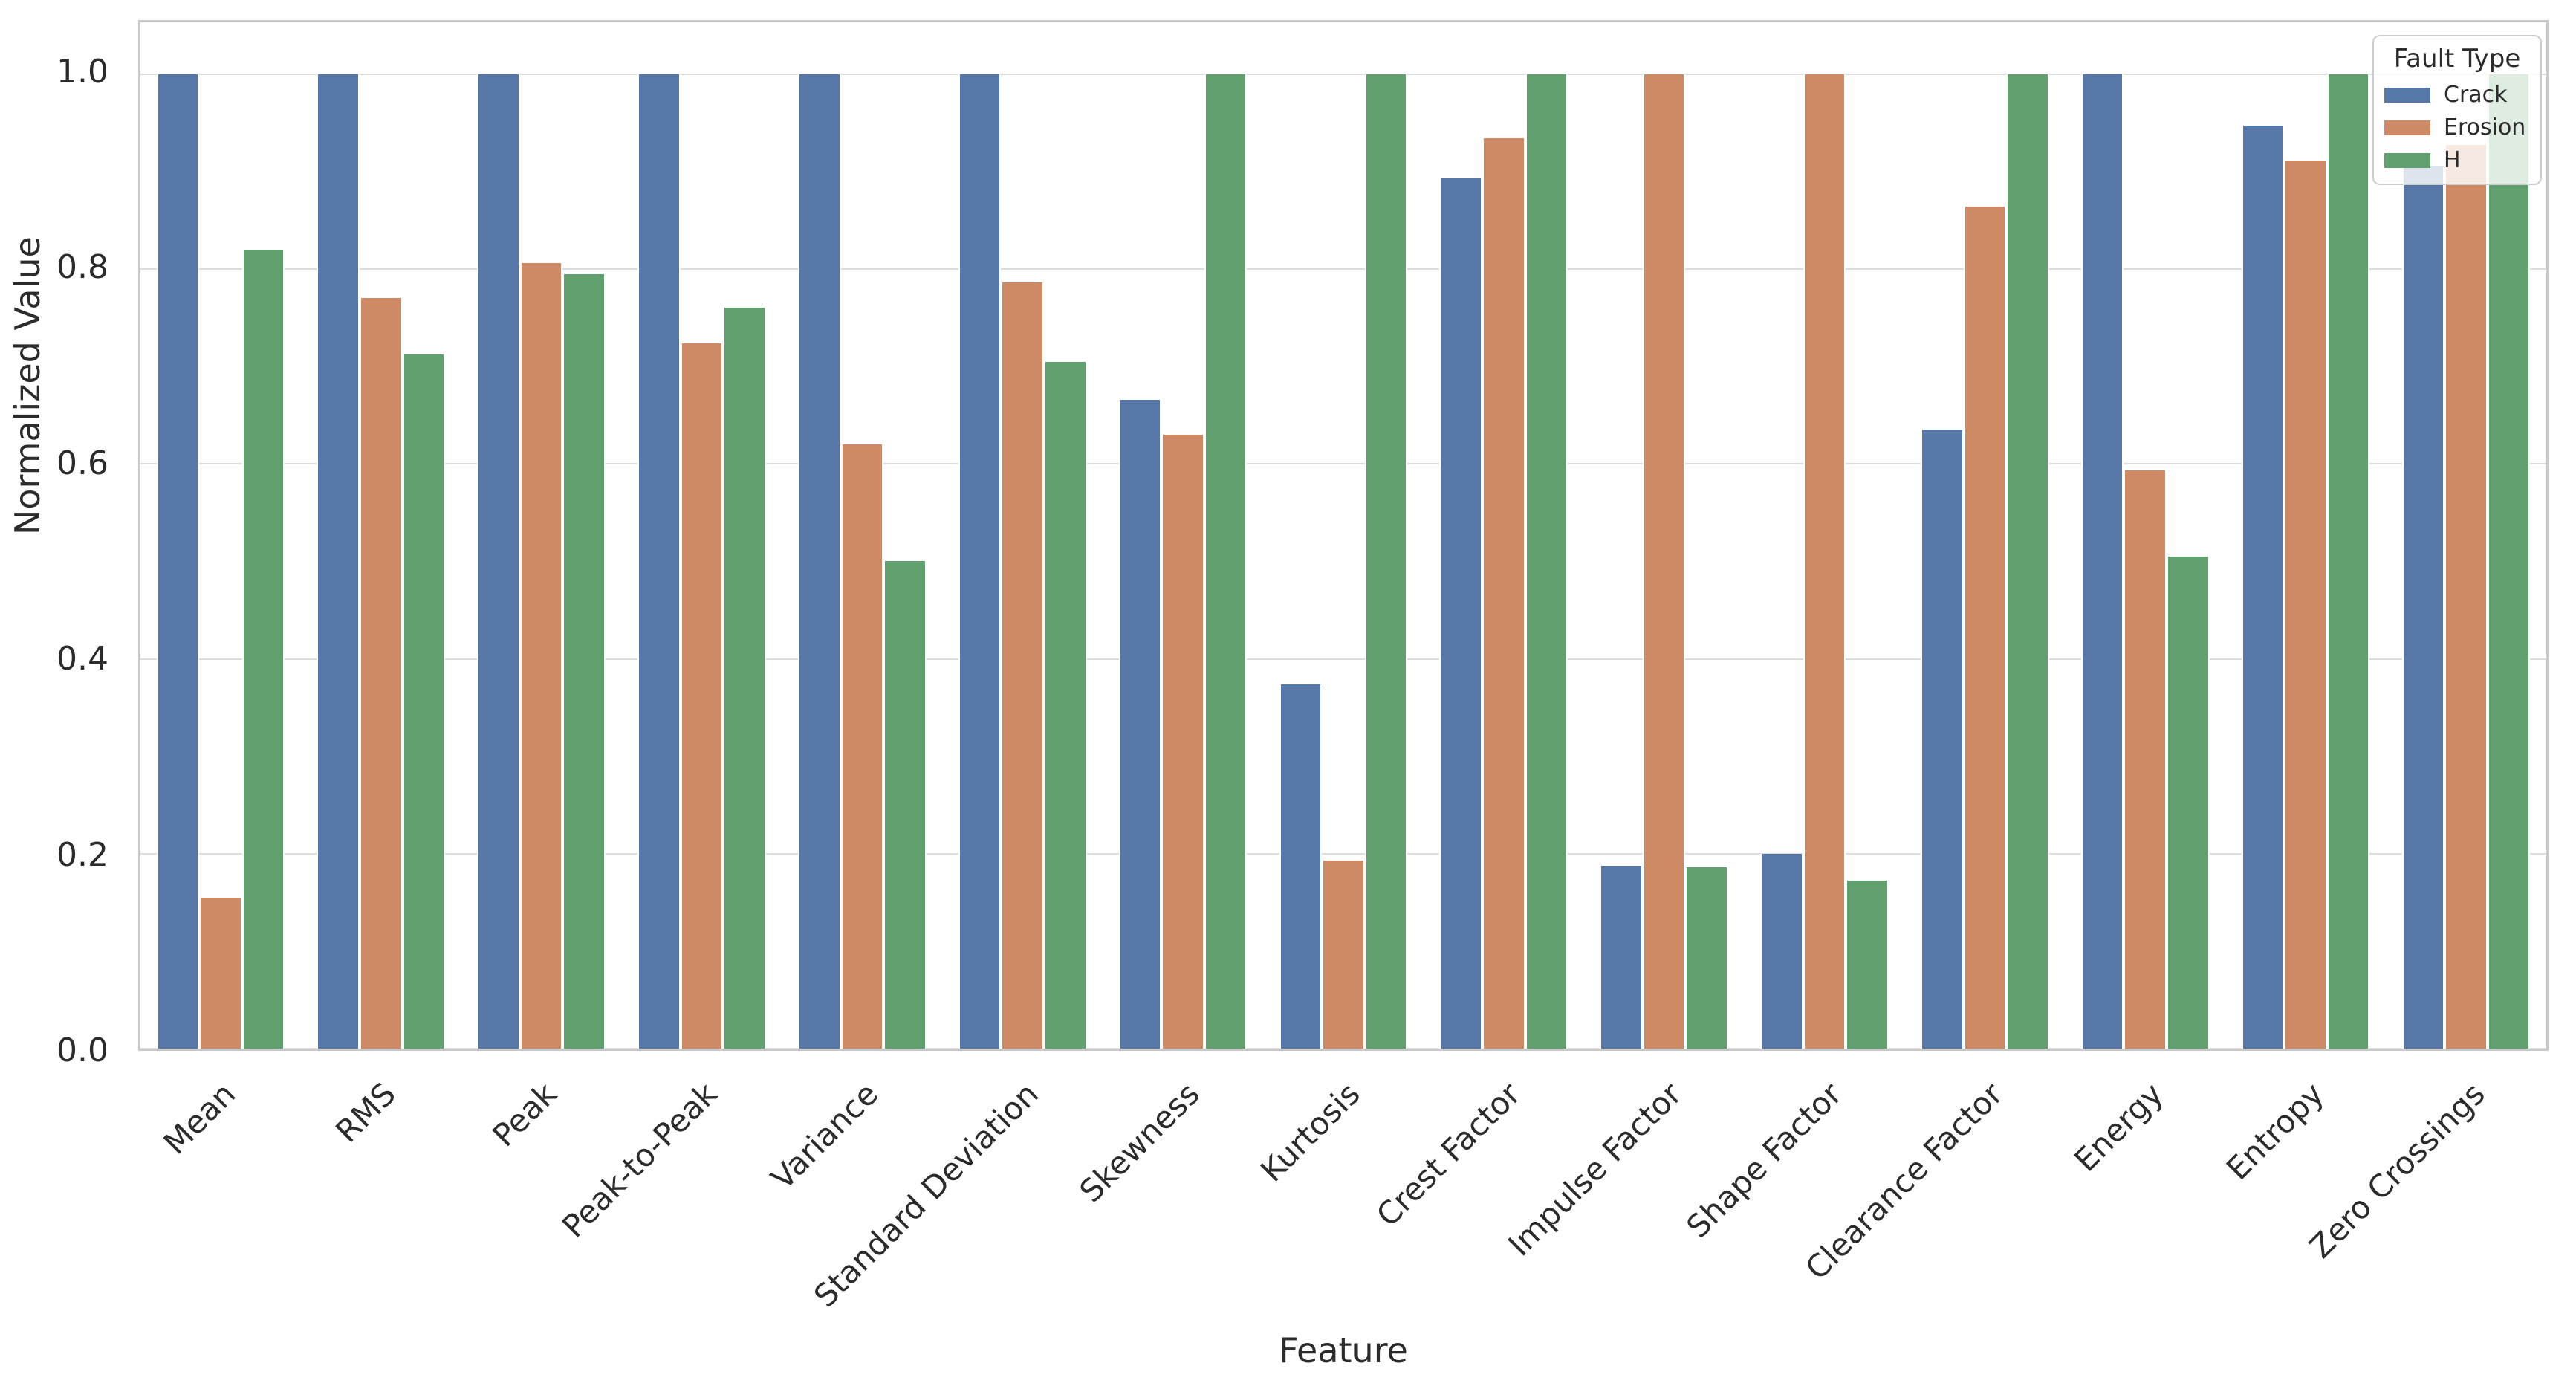  I want to click on bar-group-shape-factor, so click(1825, 536).